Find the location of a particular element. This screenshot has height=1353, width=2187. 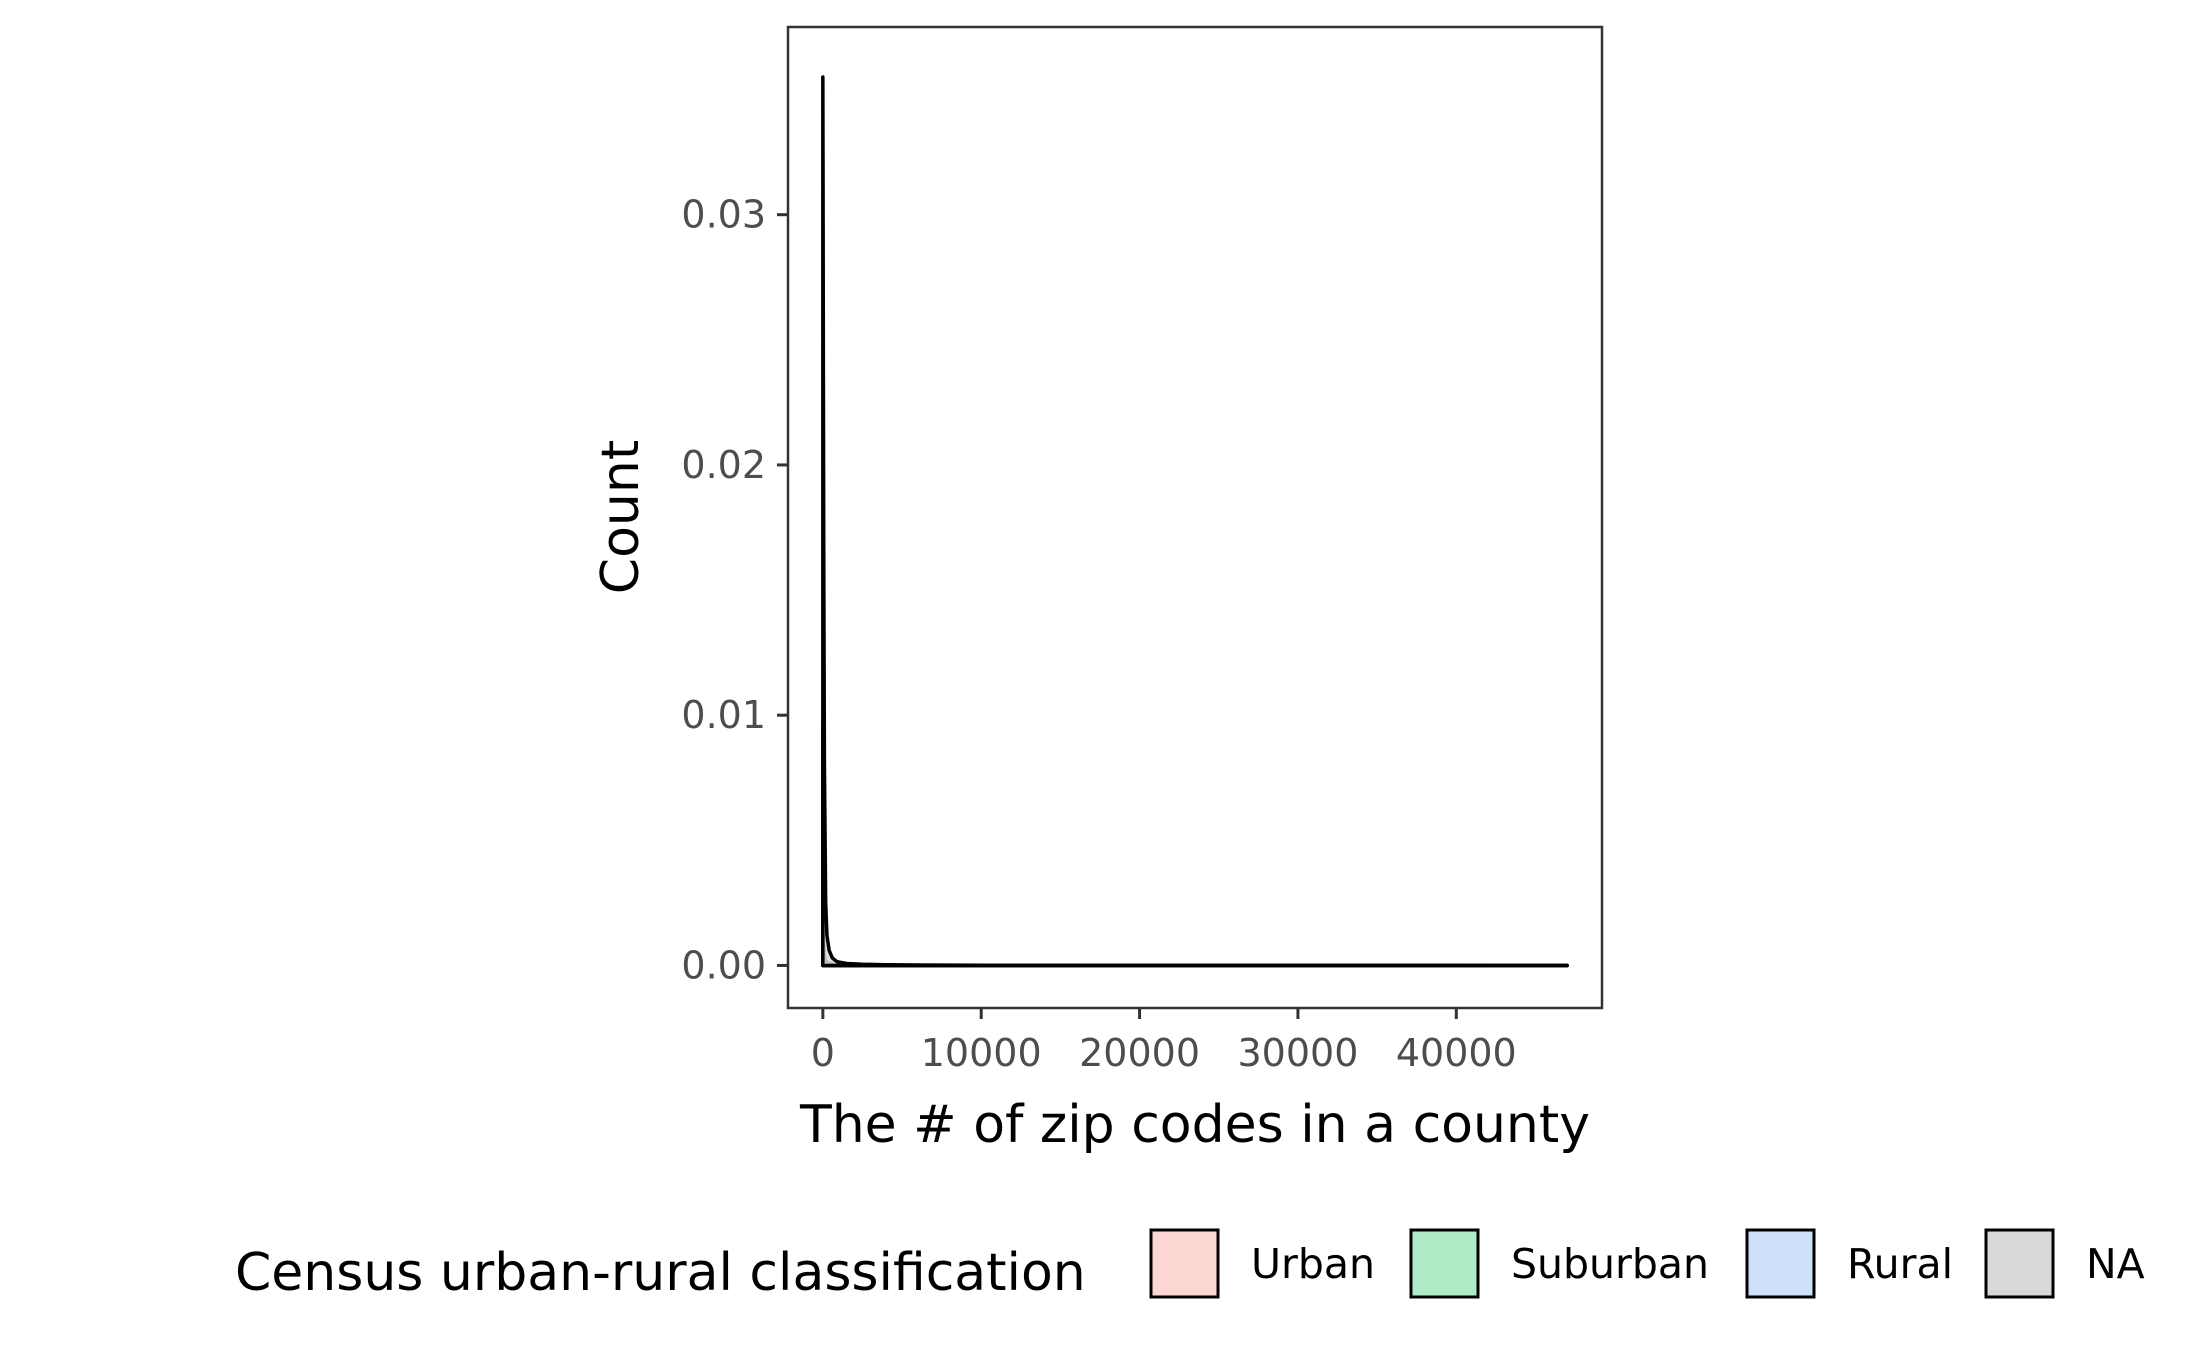

y-tick-label: 0.03 is located at coordinates (723, 215).